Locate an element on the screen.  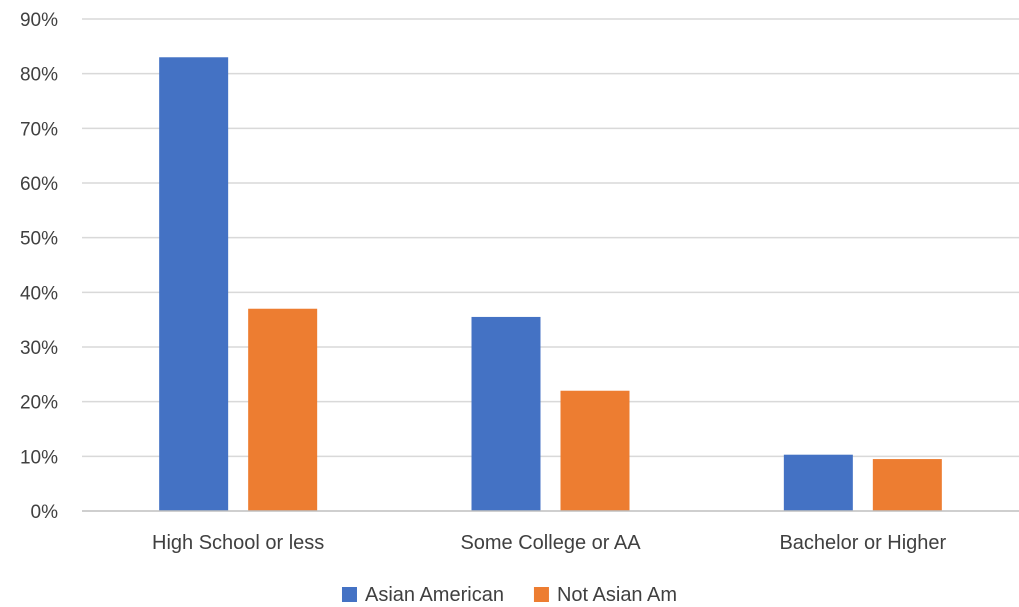
y-tick-label: 0% is located at coordinates (45, 512).